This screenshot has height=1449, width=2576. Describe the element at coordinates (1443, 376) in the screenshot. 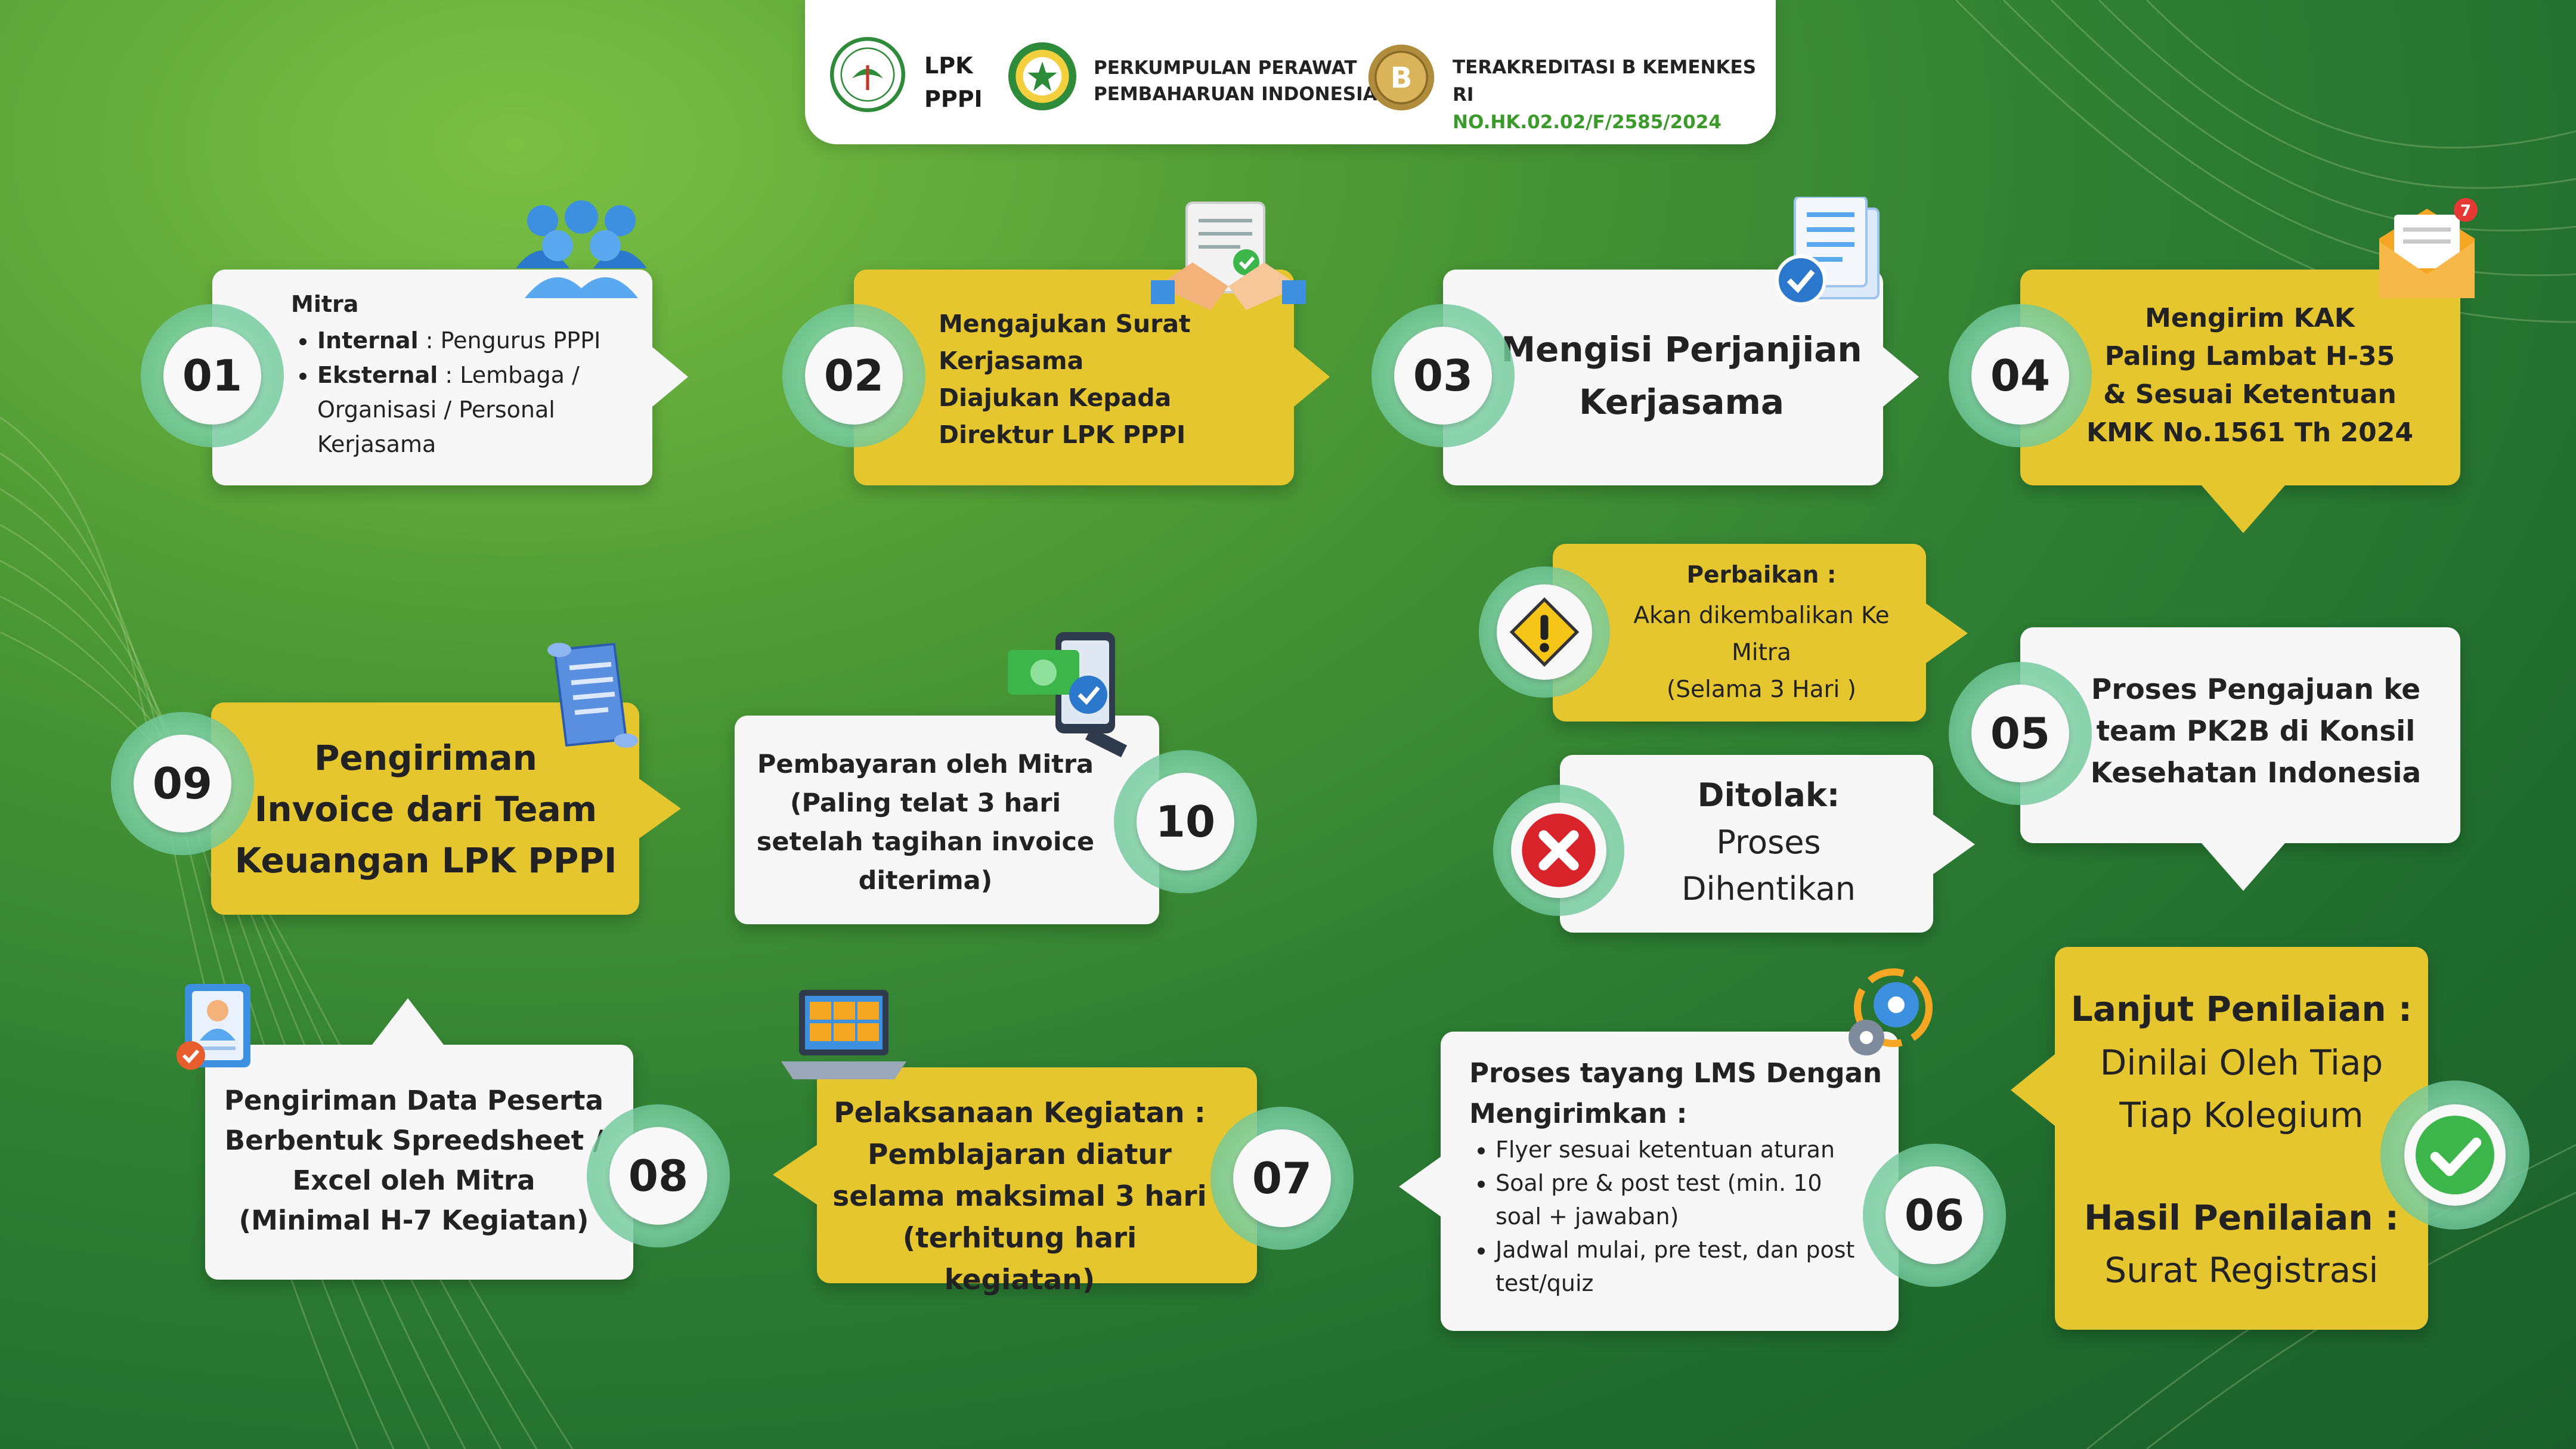

I see `step-03-badge: 03` at that location.